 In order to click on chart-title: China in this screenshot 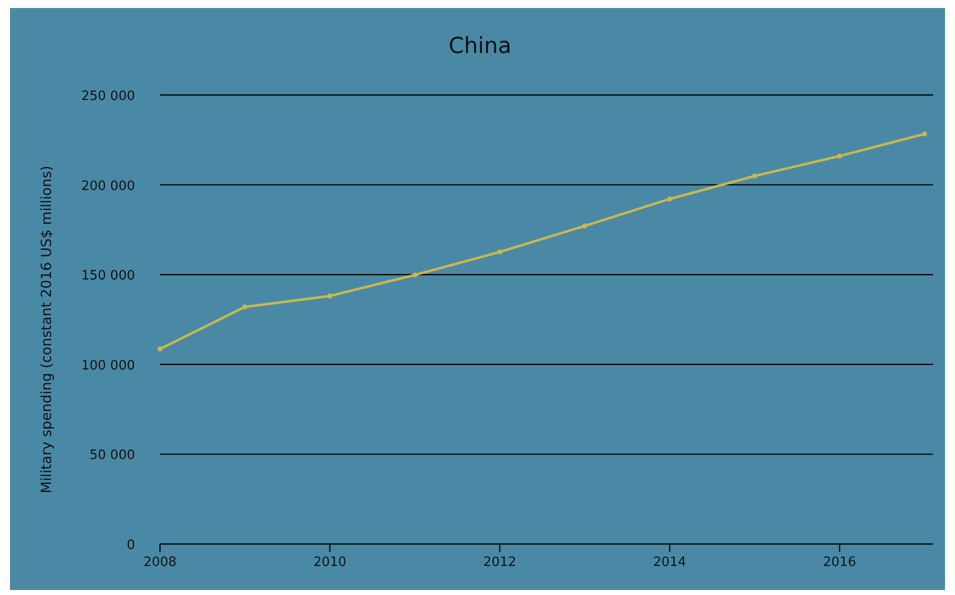, I will do `click(480, 46)`.